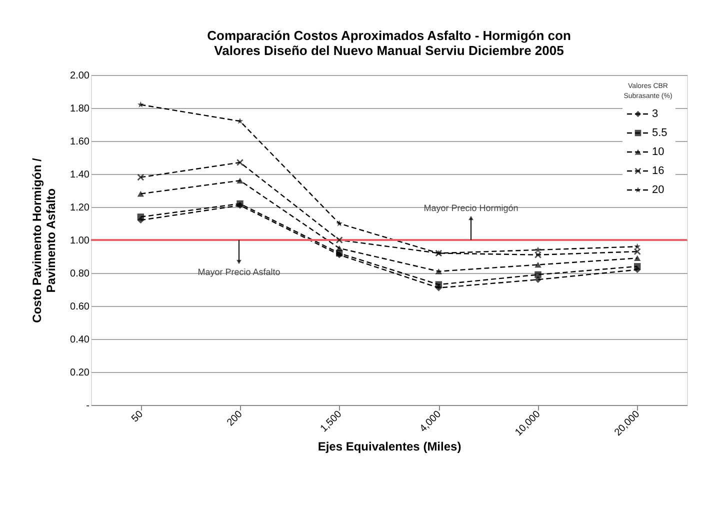 The image size is (719, 517). I want to click on y-tick-label: 1.60, so click(80, 142).